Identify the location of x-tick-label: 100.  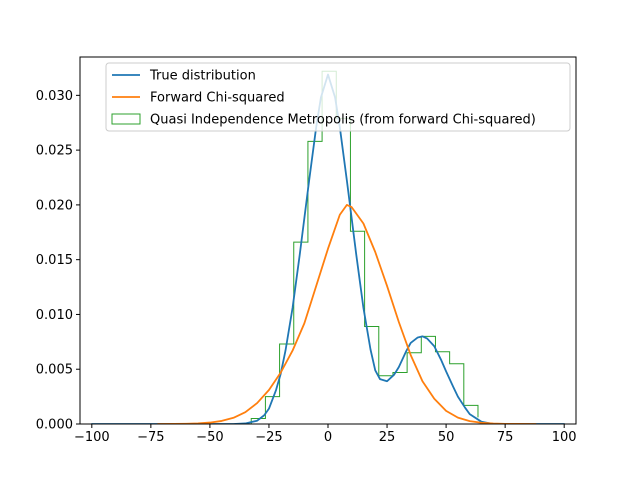
(564, 437).